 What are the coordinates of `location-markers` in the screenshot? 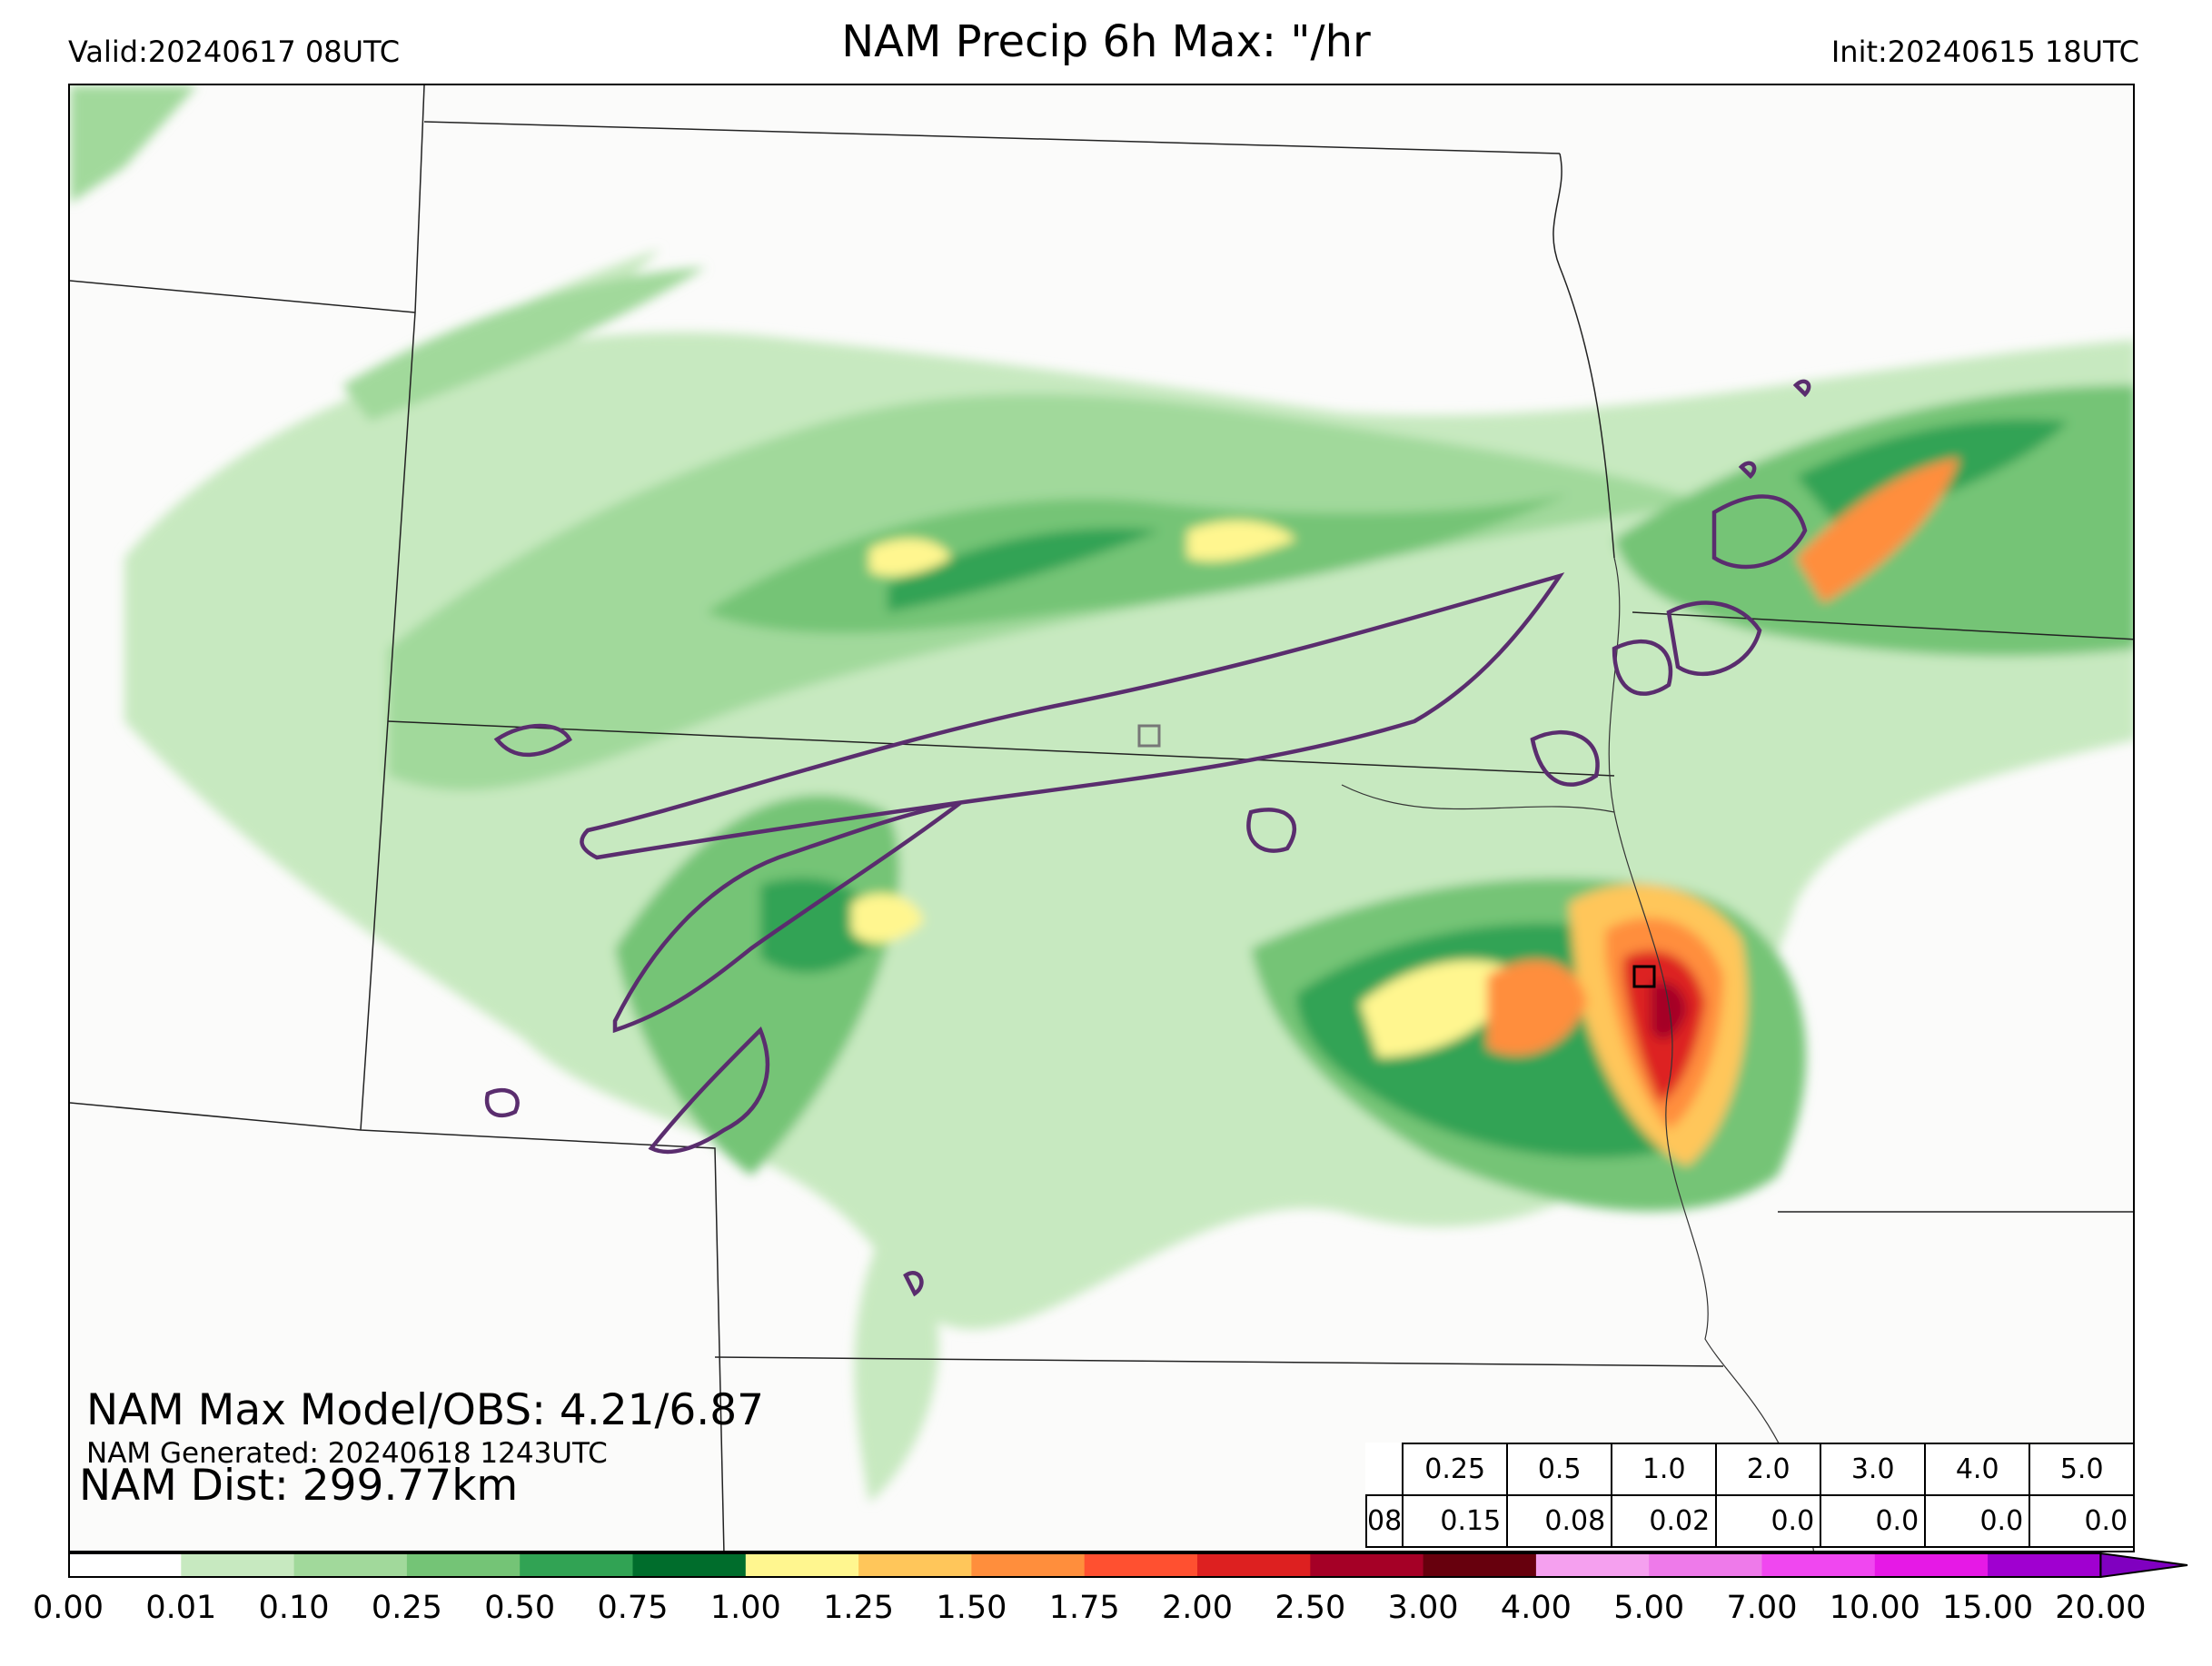 It's located at (1396, 856).